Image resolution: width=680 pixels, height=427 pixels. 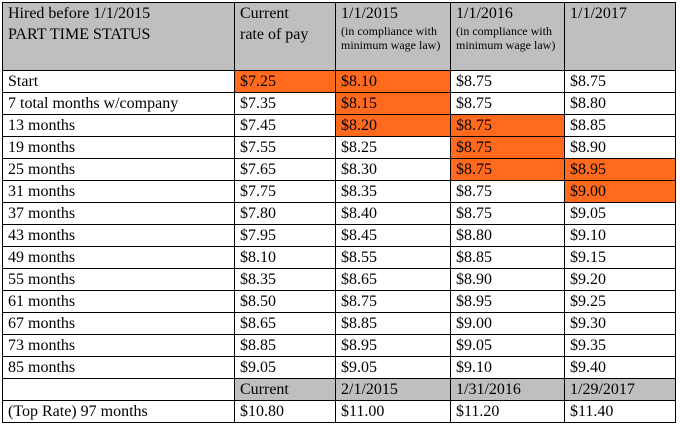 What do you see at coordinates (285, 257) in the screenshot?
I see `rate-cell-current: $8.10` at bounding box center [285, 257].